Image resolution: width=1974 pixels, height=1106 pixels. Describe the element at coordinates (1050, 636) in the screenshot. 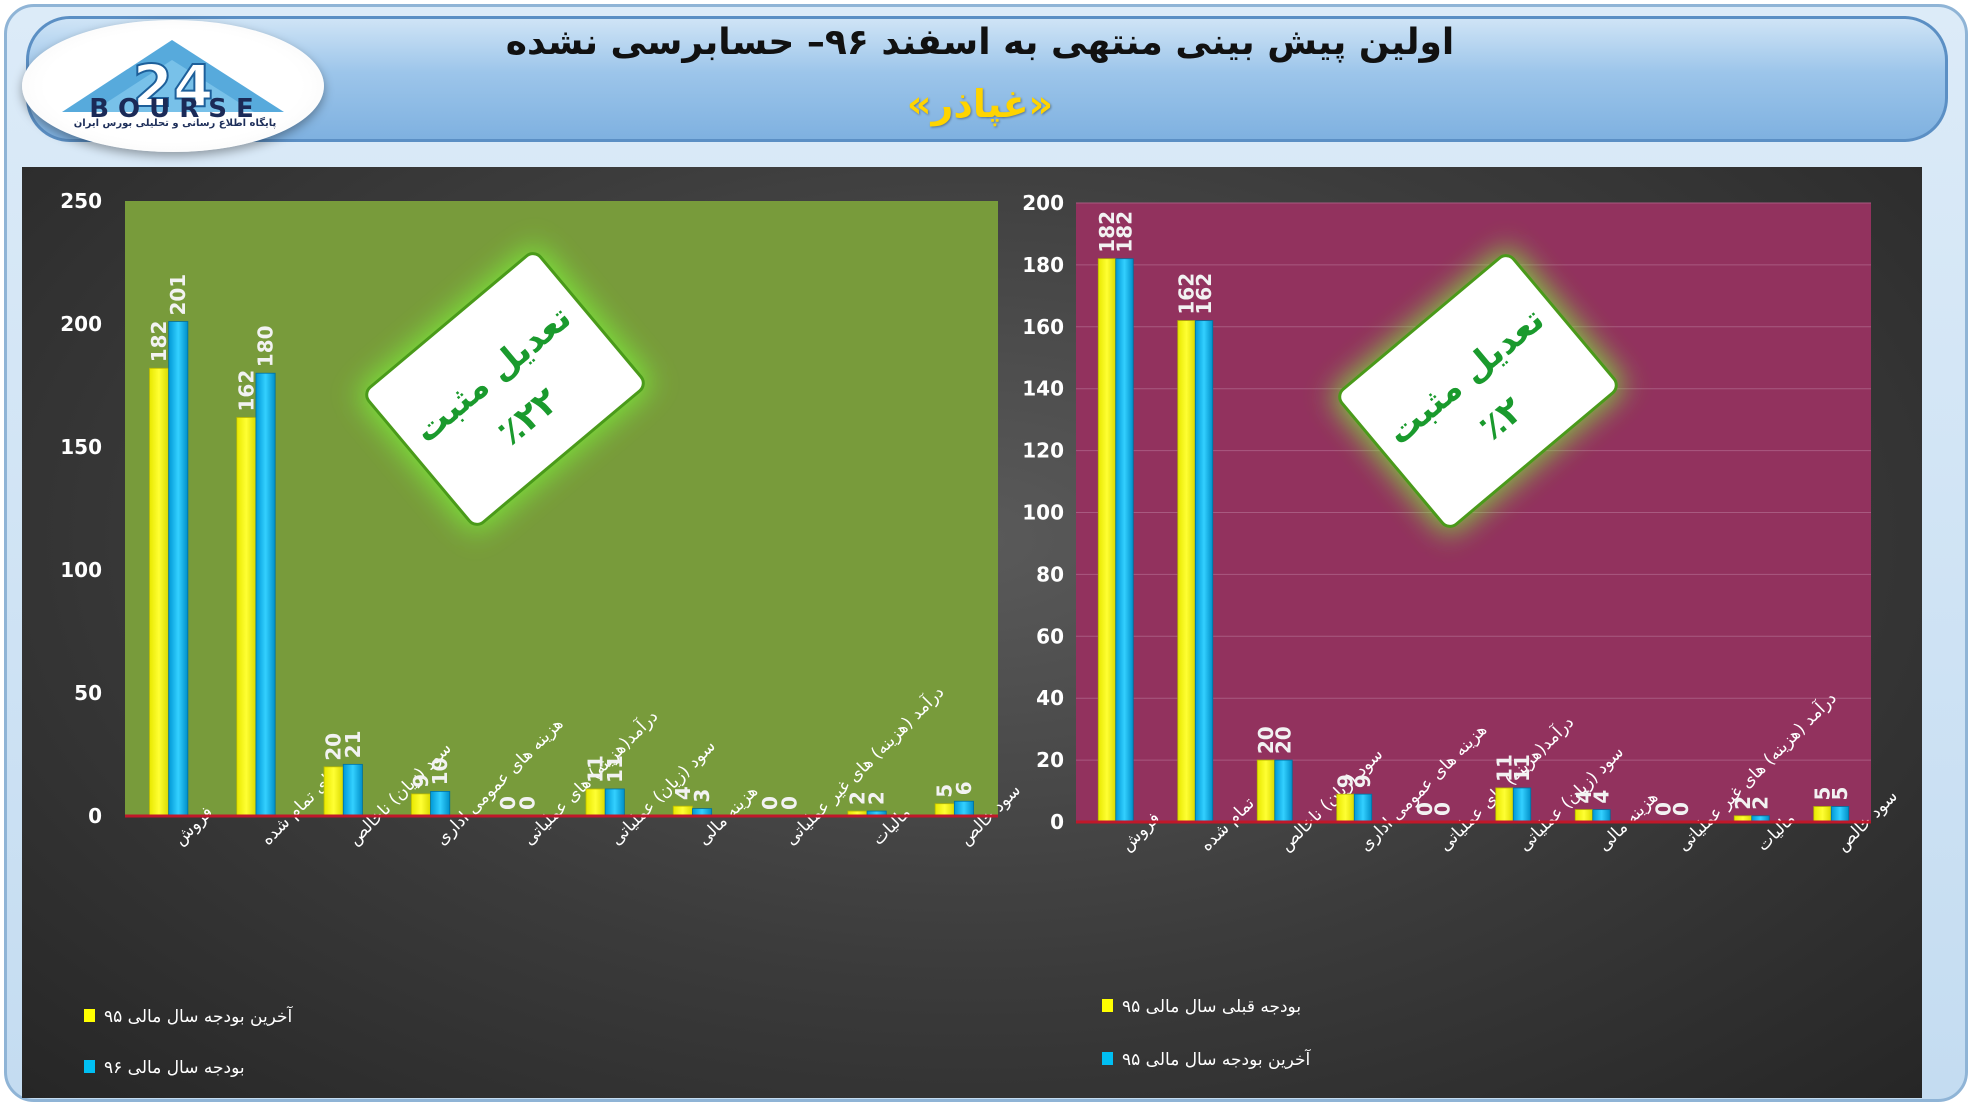

I see `y-tick-label: 60` at that location.